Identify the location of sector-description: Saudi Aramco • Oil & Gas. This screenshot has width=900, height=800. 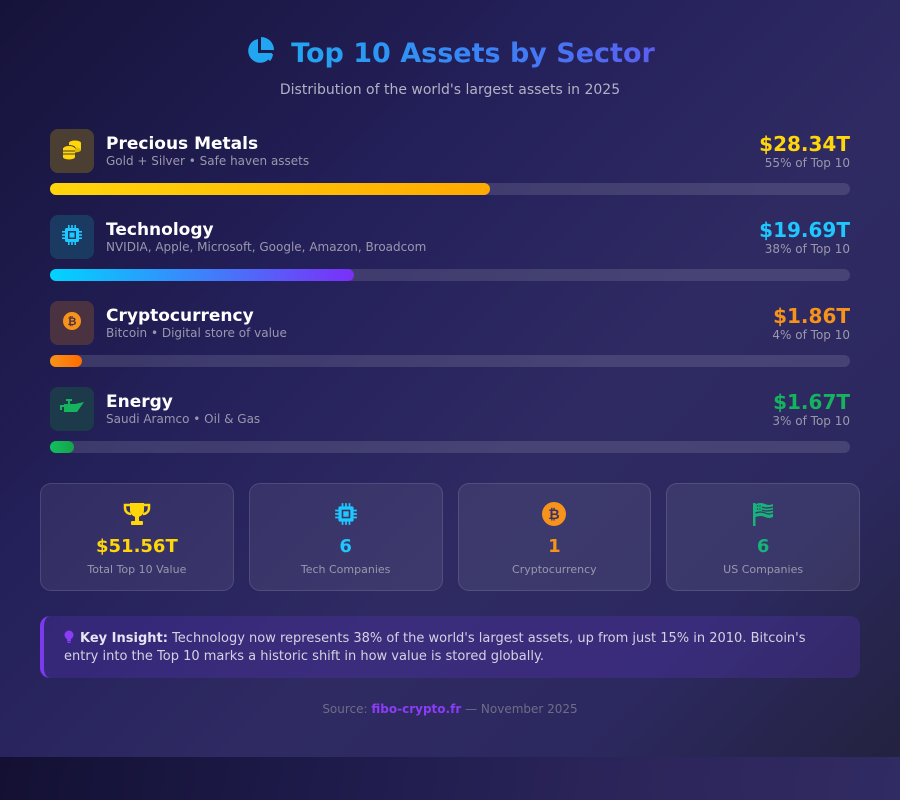
(183, 419).